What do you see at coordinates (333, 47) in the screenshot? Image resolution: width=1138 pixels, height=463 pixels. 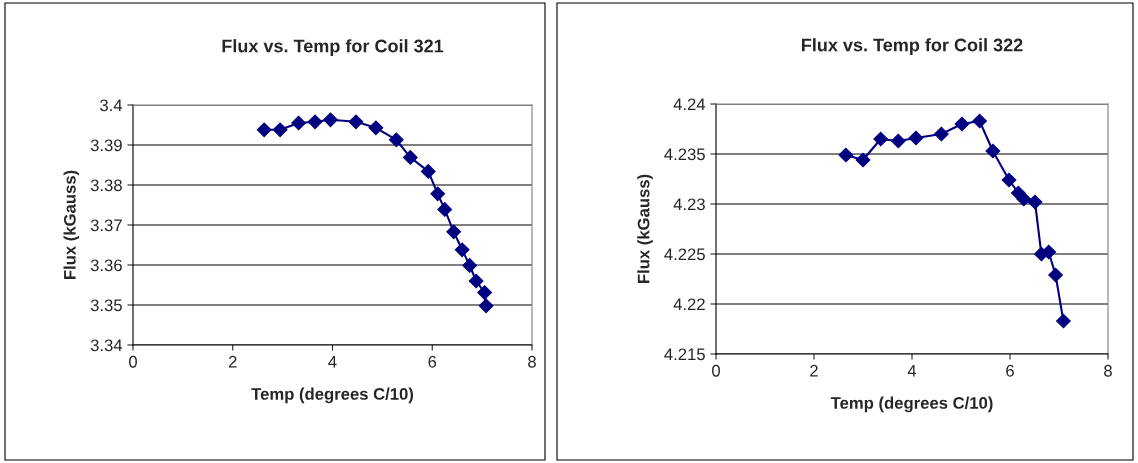 I see `chart-title: Flux vs. Temp for Coil 321` at bounding box center [333, 47].